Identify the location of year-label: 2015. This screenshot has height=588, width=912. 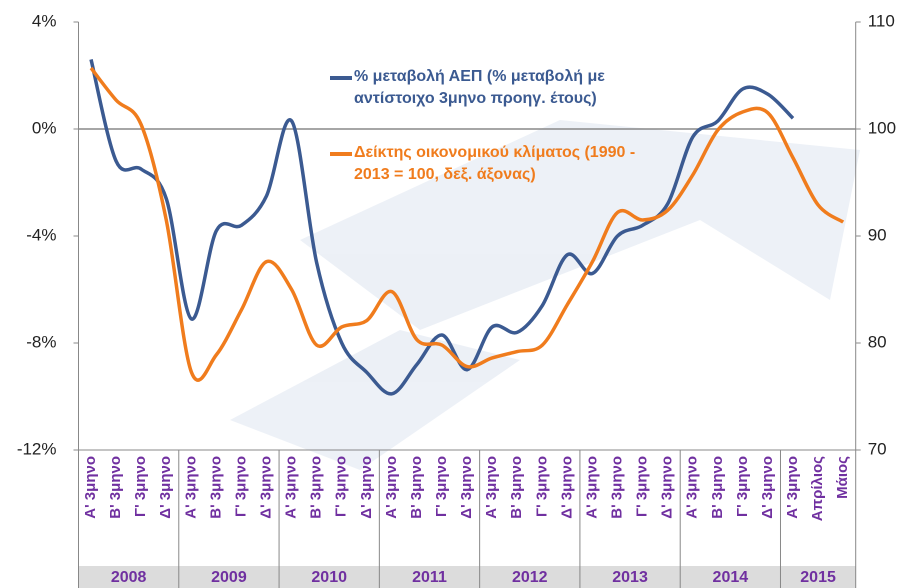
(818, 577).